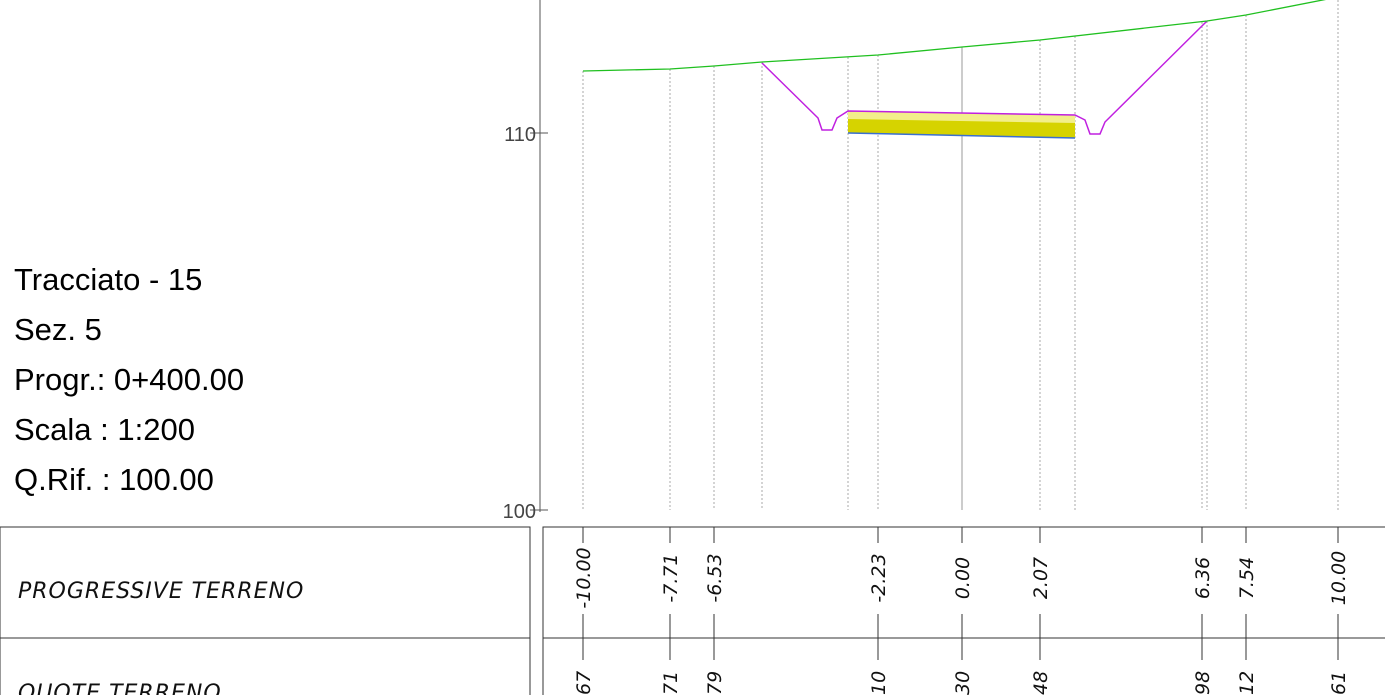 This screenshot has height=695, width=1385. I want to click on quote-value: 98, so click(1203, 683).